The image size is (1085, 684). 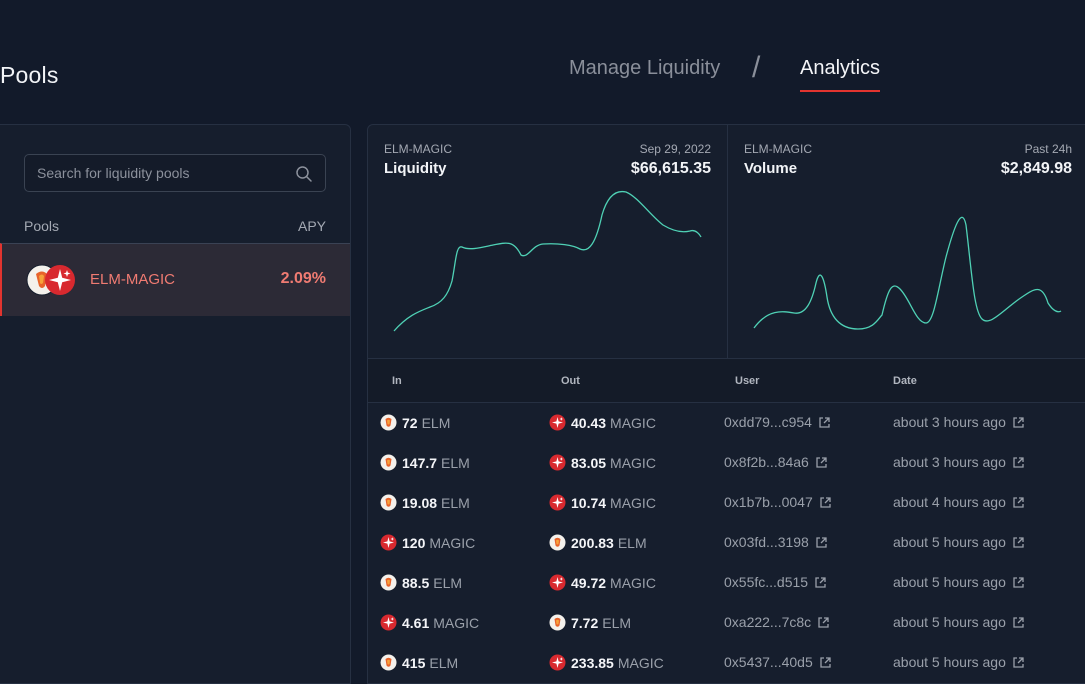 What do you see at coordinates (670, 168) in the screenshot?
I see `liquidity-value: $66,615.35` at bounding box center [670, 168].